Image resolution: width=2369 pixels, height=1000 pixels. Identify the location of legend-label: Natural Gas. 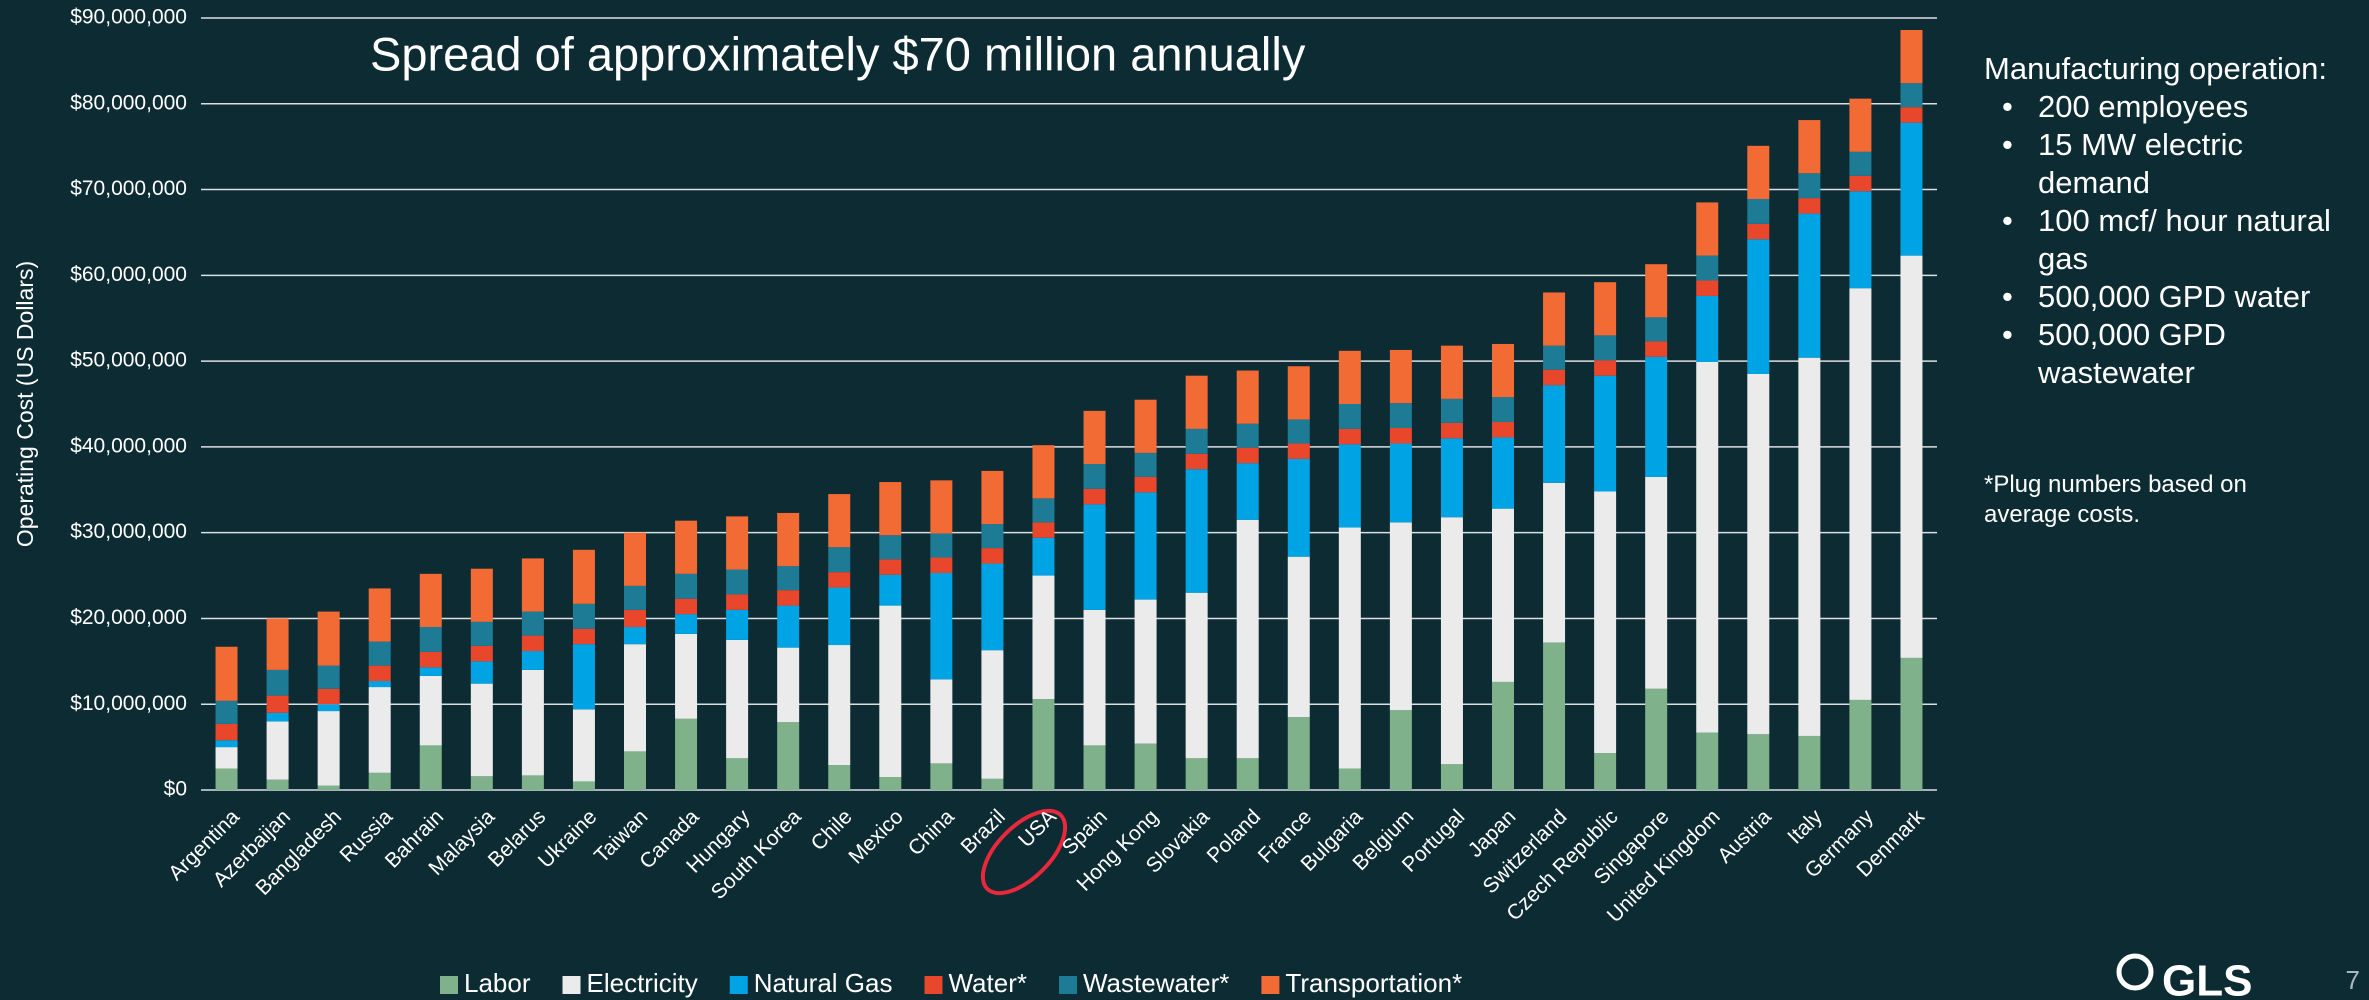
(823, 983).